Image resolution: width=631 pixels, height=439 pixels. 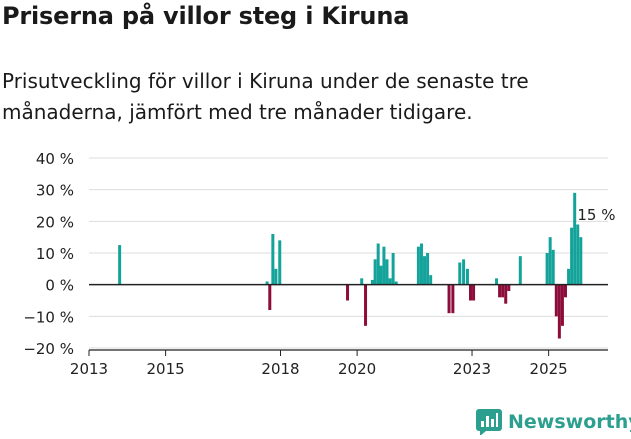 I want to click on x-tick-label: 2015, so click(x=166, y=369).